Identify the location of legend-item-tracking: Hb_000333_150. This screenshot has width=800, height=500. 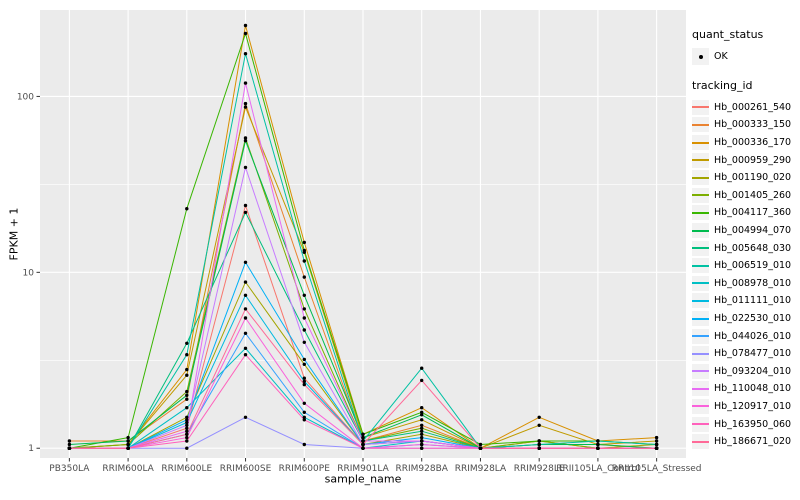
(745, 125).